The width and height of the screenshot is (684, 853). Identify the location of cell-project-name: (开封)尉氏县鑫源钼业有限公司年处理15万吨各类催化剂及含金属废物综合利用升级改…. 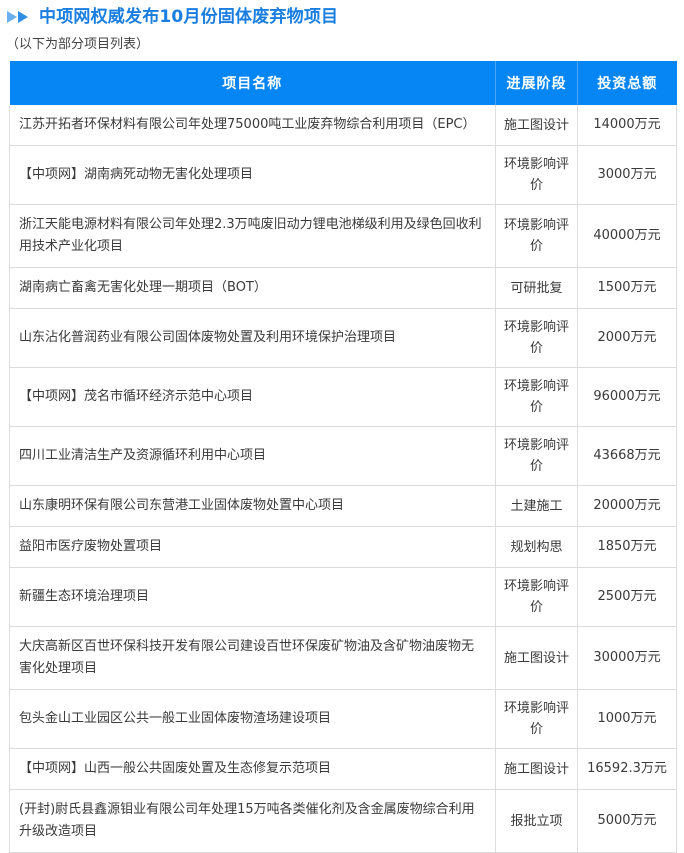
(252, 821).